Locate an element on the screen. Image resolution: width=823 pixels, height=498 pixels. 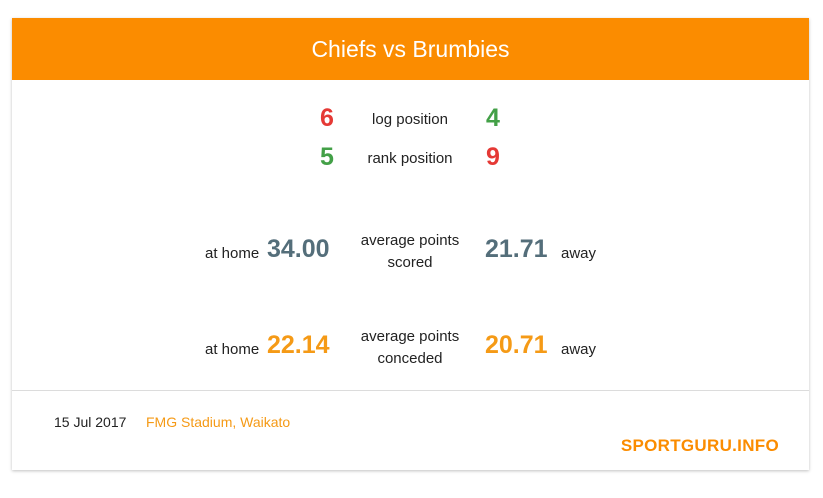
conceded-home-prefix: at home is located at coordinates (232, 349).